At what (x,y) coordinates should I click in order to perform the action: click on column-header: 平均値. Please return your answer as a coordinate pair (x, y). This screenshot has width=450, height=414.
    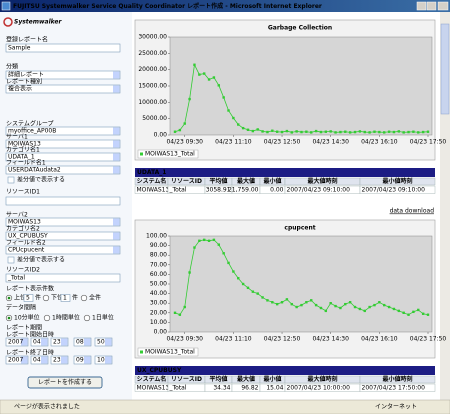
    Looking at the image, I should click on (218, 181).